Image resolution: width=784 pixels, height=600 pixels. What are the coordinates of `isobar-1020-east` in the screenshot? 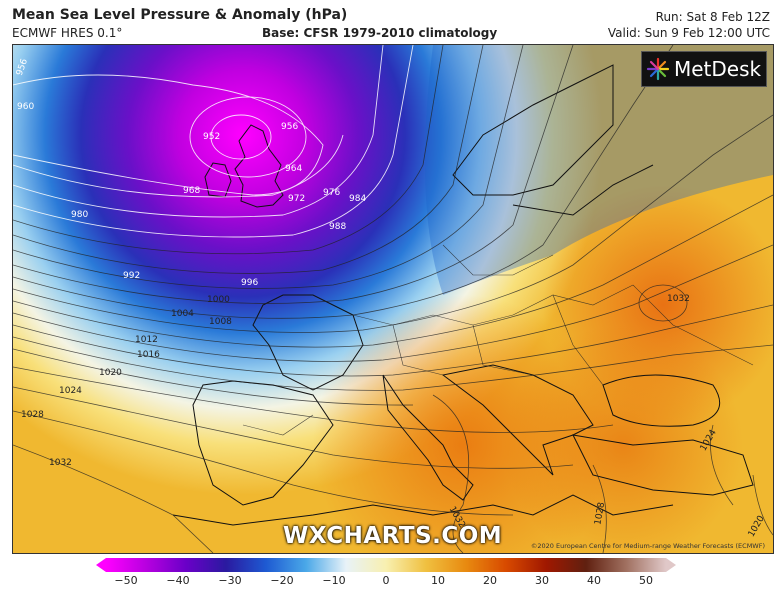 It's located at (762, 505).